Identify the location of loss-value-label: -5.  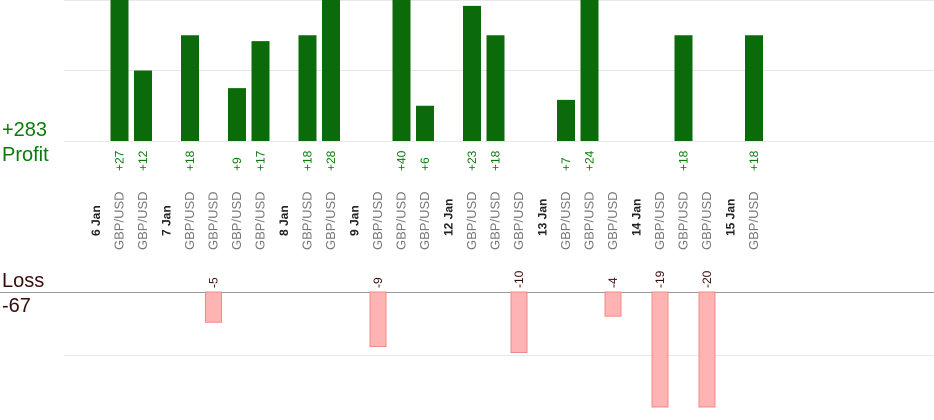
(214, 282).